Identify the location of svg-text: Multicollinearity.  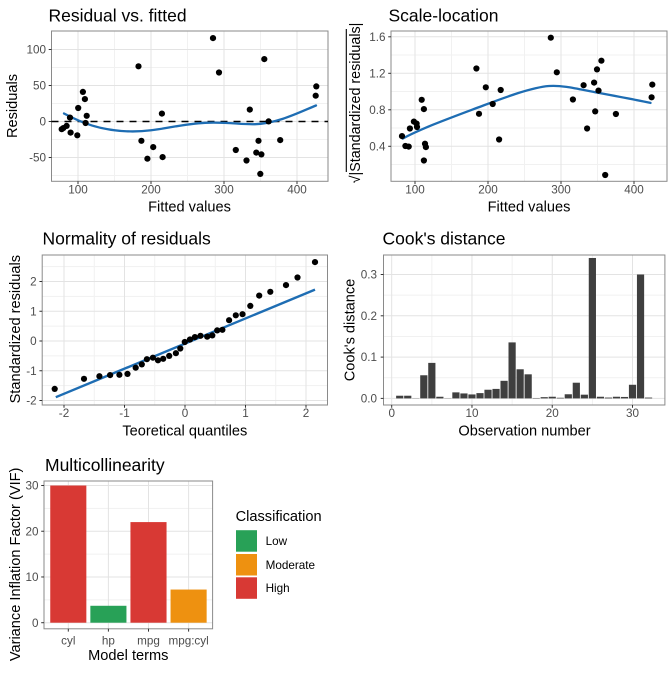
(105, 465).